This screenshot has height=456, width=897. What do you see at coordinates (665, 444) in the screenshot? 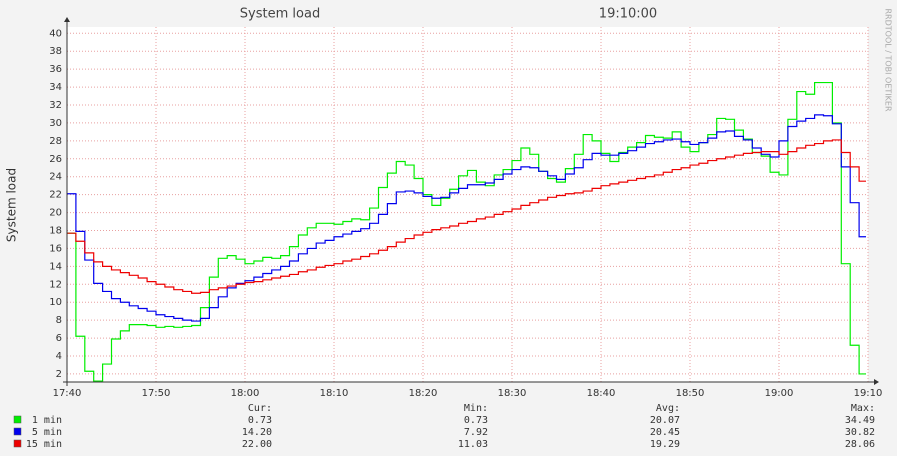
I see `legend-value: 19.29` at bounding box center [665, 444].